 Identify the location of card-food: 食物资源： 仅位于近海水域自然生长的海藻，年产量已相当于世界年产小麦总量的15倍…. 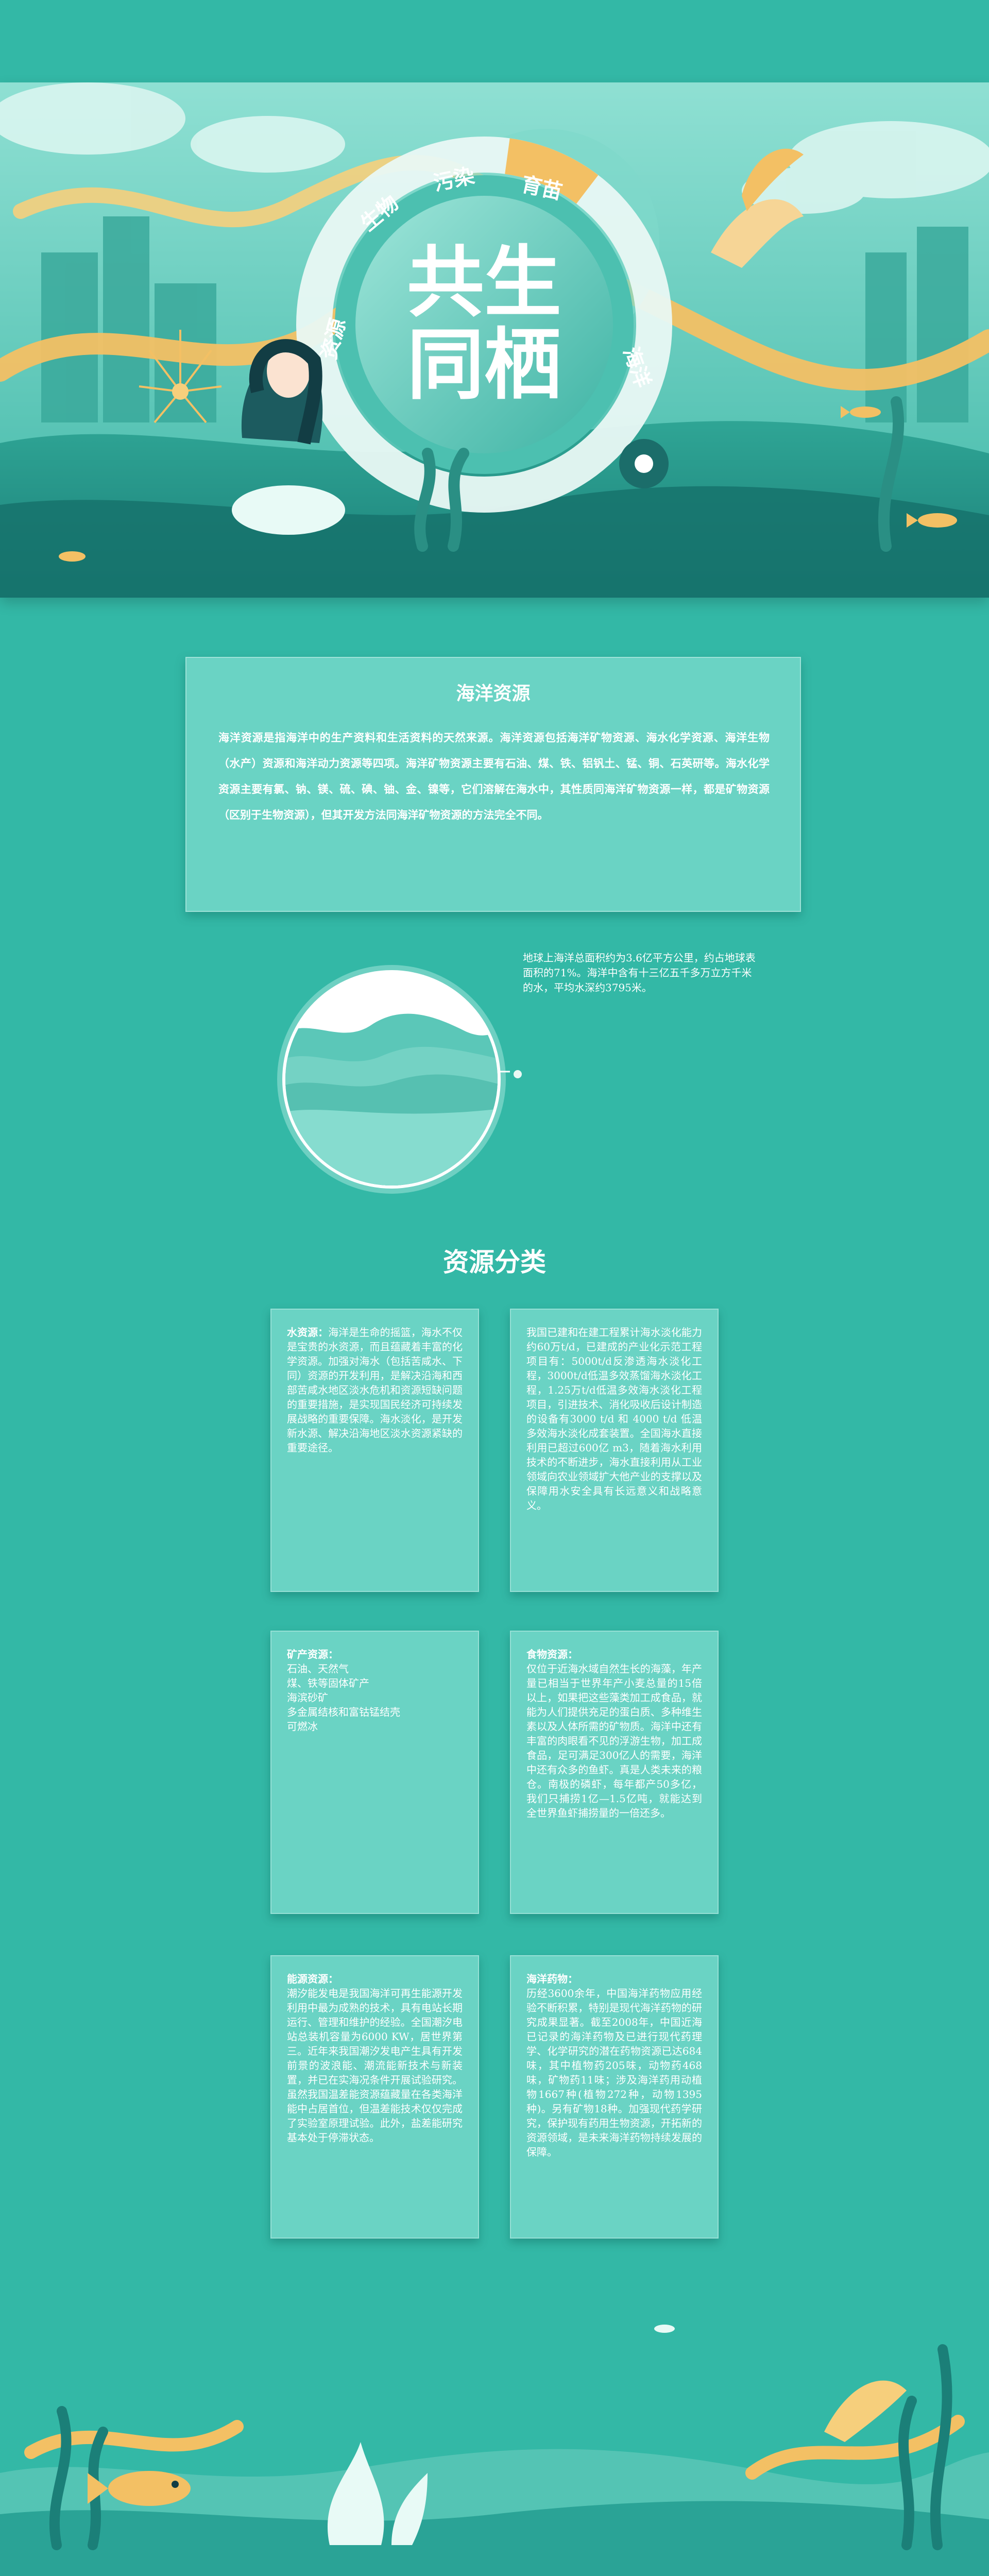
(614, 1773).